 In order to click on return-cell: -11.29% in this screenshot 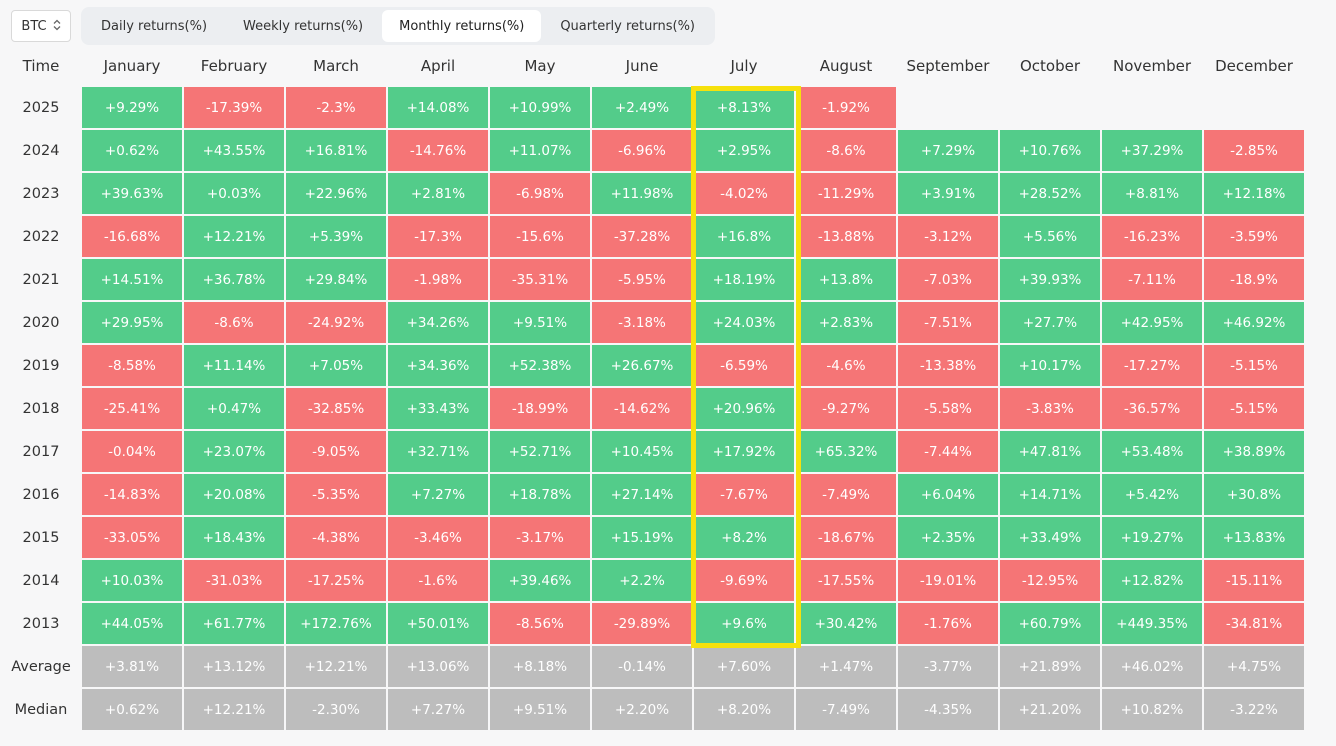, I will do `click(846, 193)`.